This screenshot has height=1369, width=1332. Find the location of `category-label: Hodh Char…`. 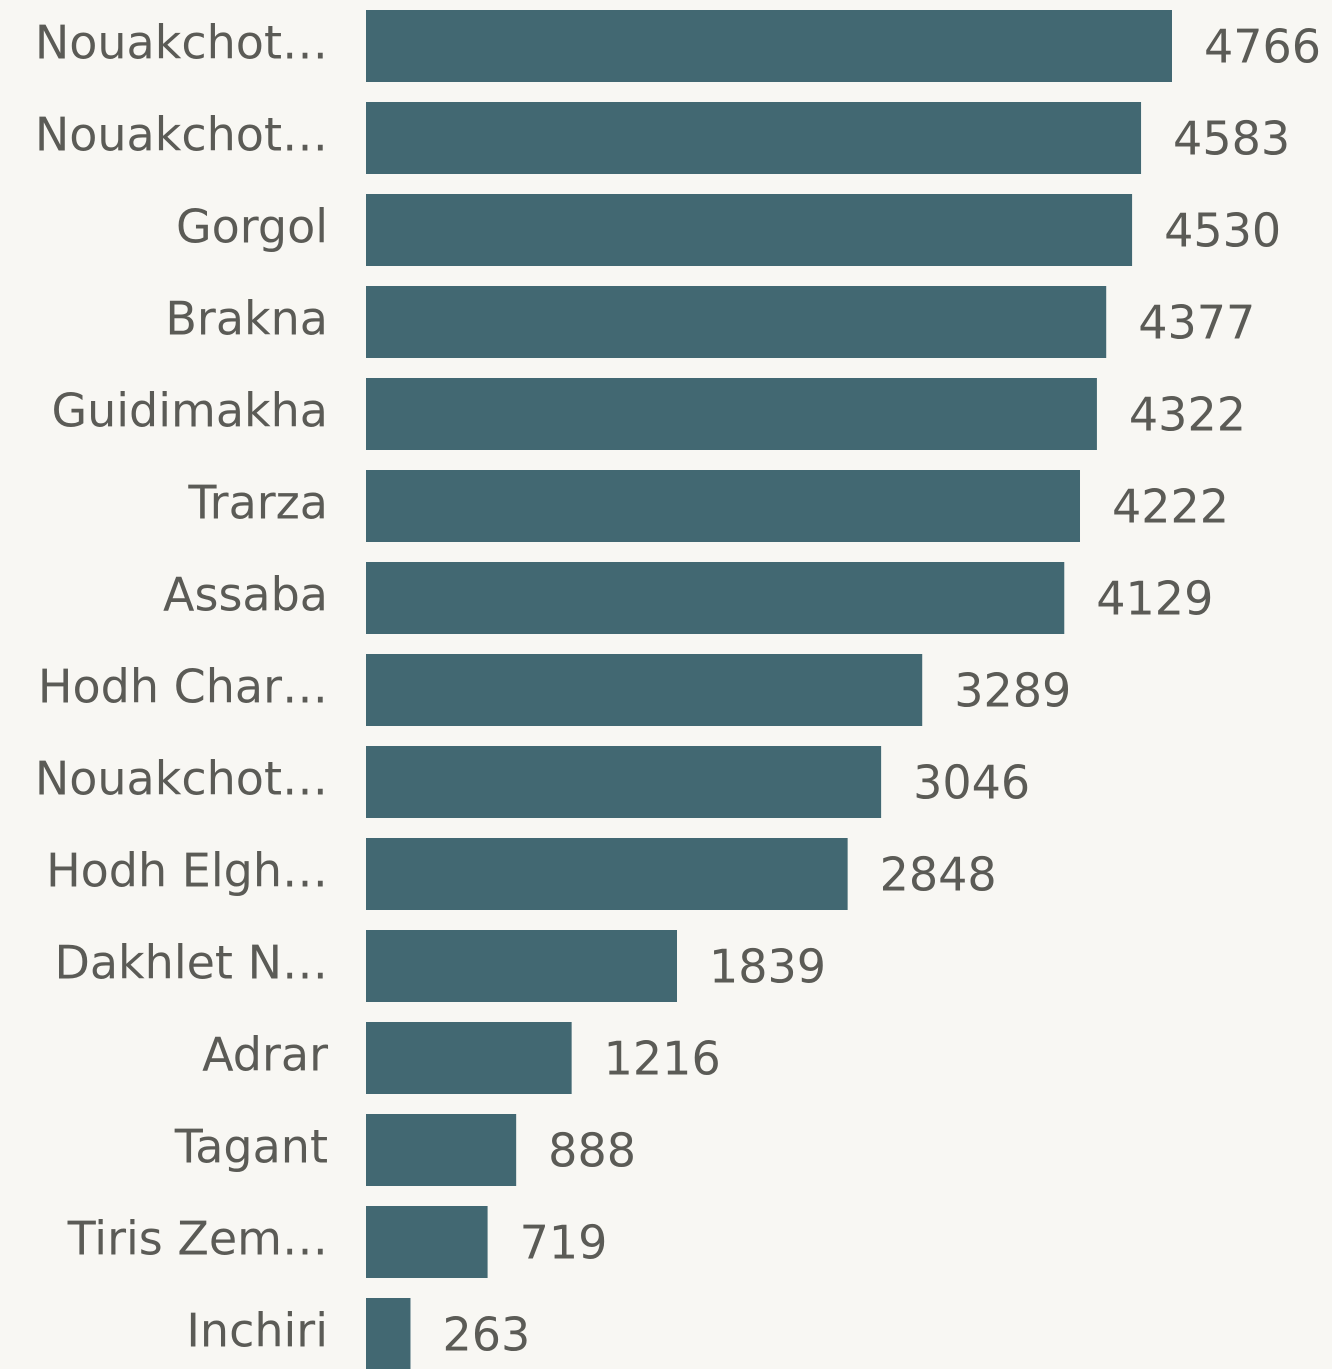

category-label: Hodh Char… is located at coordinates (183, 687).